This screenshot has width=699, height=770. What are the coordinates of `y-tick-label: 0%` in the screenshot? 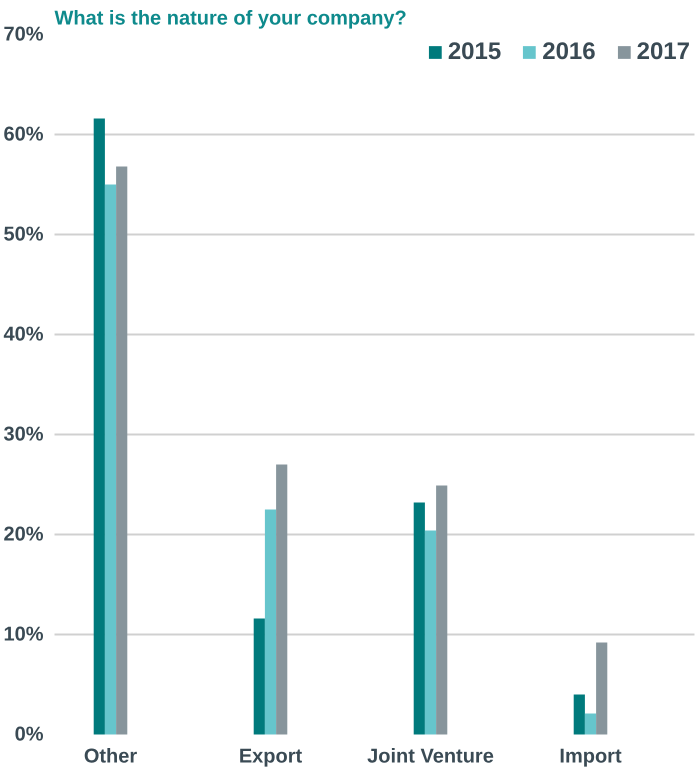 It's located at (29, 735).